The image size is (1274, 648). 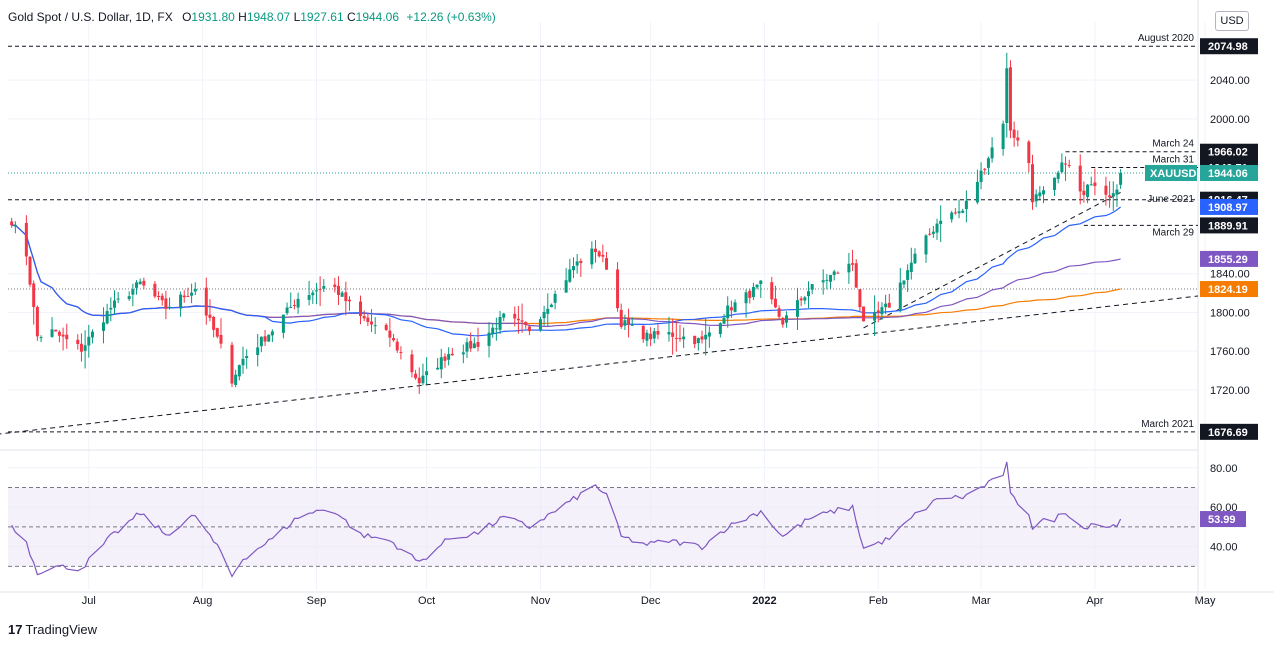 I want to click on symbol-tag-bg, so click(x=1171, y=172).